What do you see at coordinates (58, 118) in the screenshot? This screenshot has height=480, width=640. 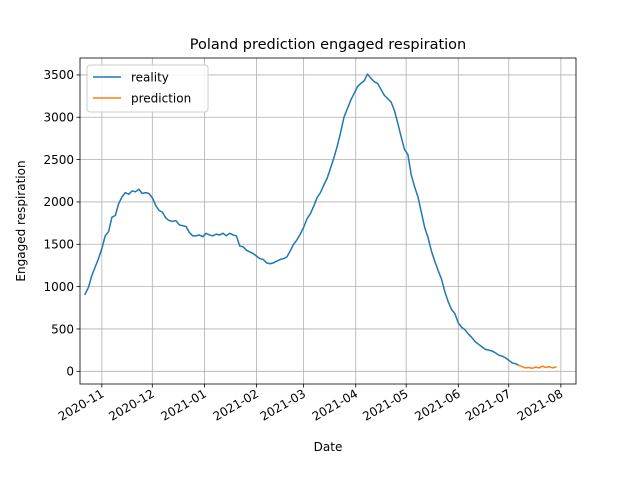 I see `y-tick-label: 3000` at bounding box center [58, 118].